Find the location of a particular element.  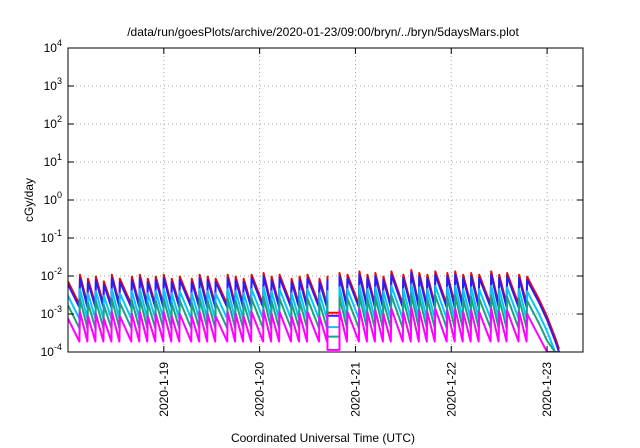

y-tick-exponent: 2 is located at coordinates (59, 119).